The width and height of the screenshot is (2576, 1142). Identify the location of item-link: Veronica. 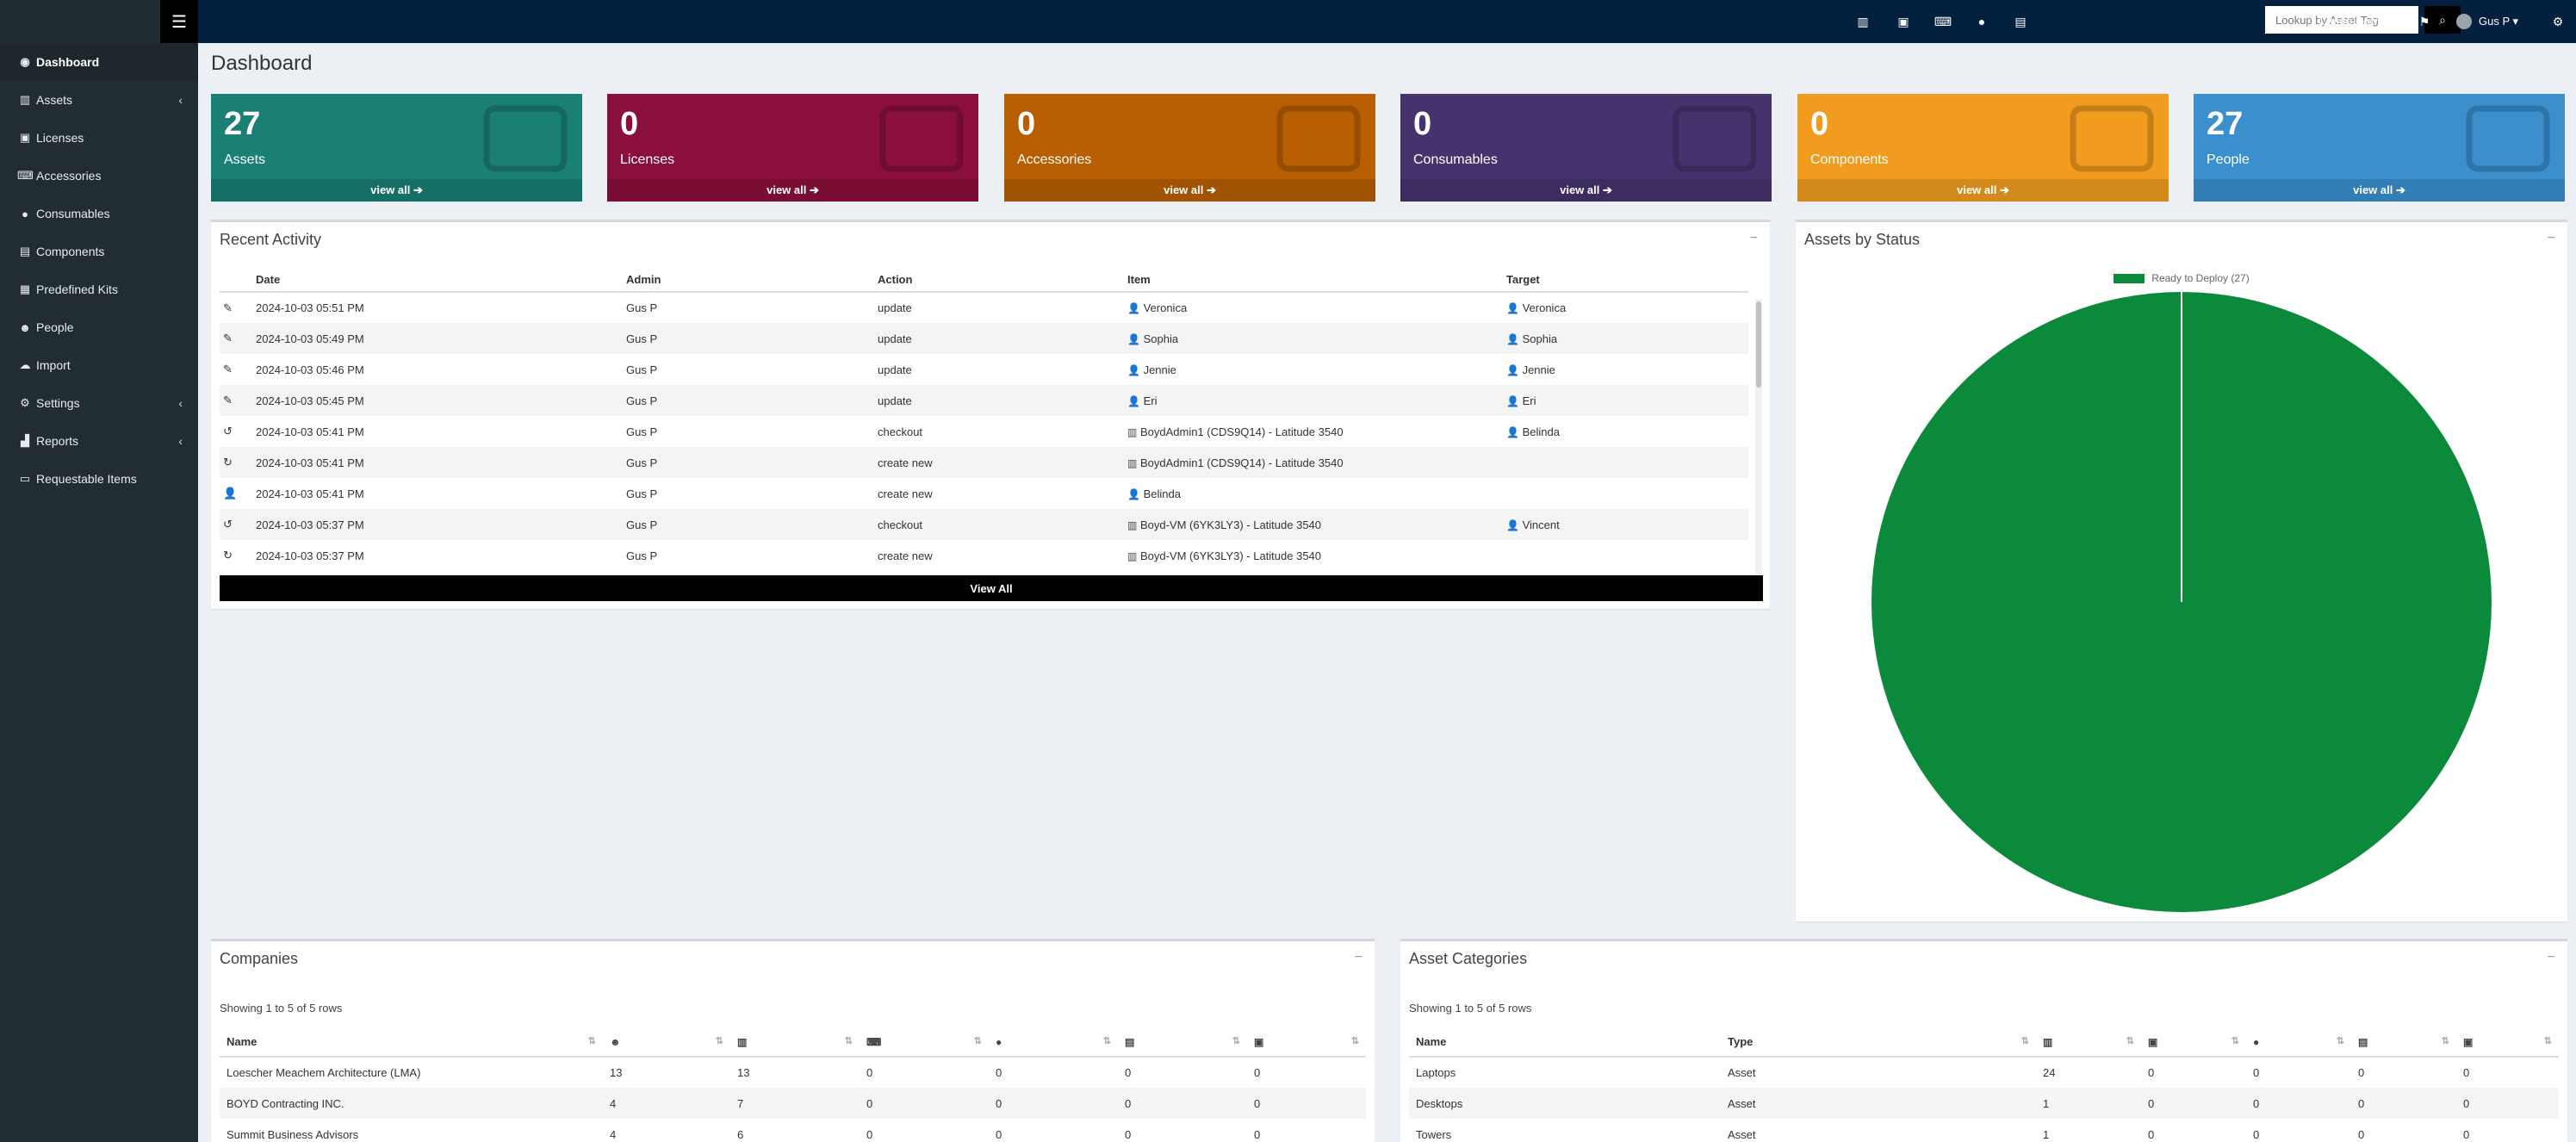
(1166, 308).